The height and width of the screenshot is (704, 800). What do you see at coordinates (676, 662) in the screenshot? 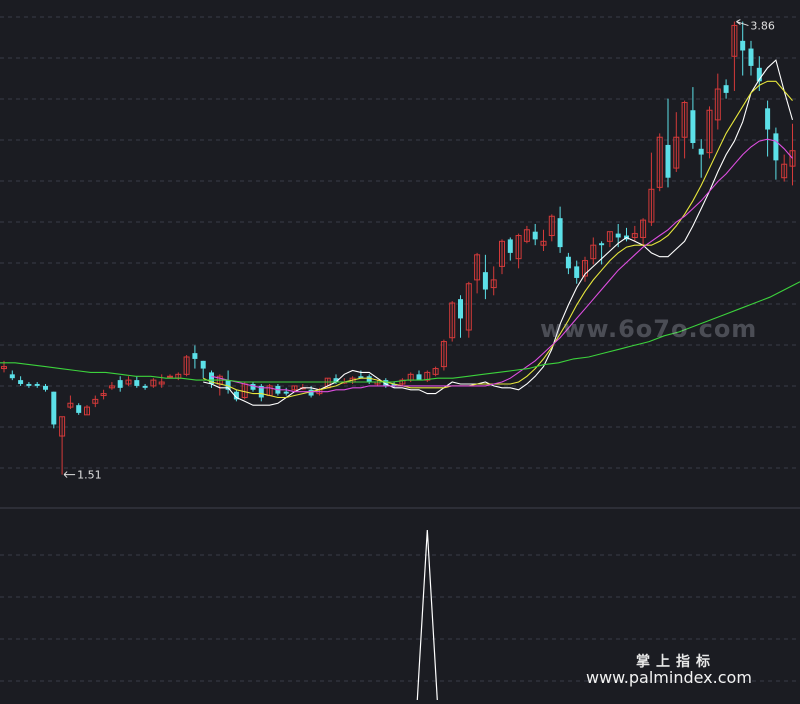
I see `watermark-brand-cn: 掌上指标` at bounding box center [676, 662].